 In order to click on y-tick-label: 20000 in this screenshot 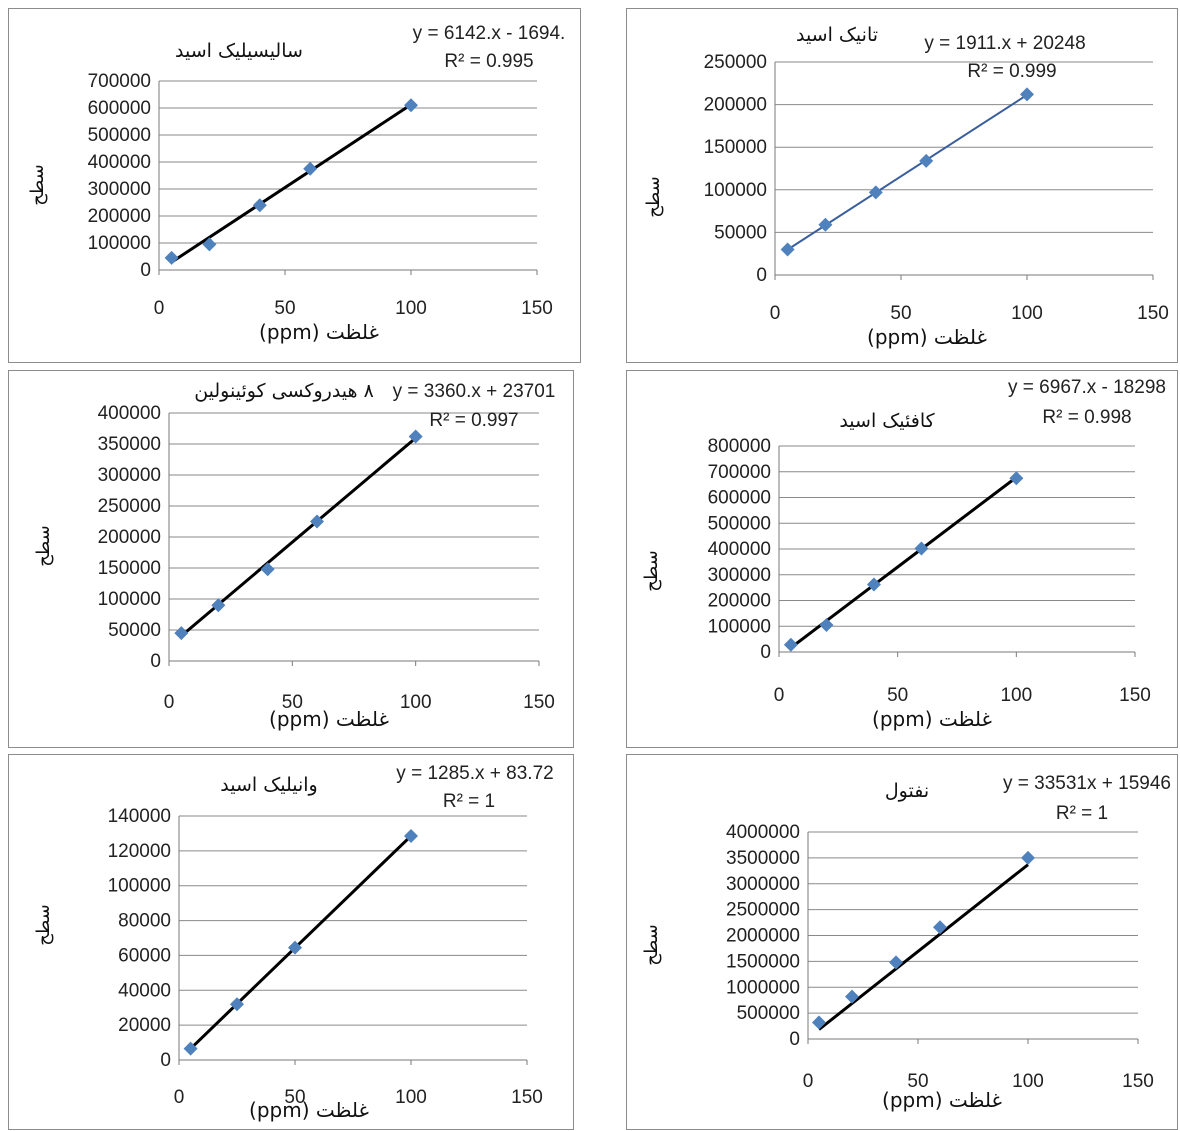, I will do `click(144, 1025)`.